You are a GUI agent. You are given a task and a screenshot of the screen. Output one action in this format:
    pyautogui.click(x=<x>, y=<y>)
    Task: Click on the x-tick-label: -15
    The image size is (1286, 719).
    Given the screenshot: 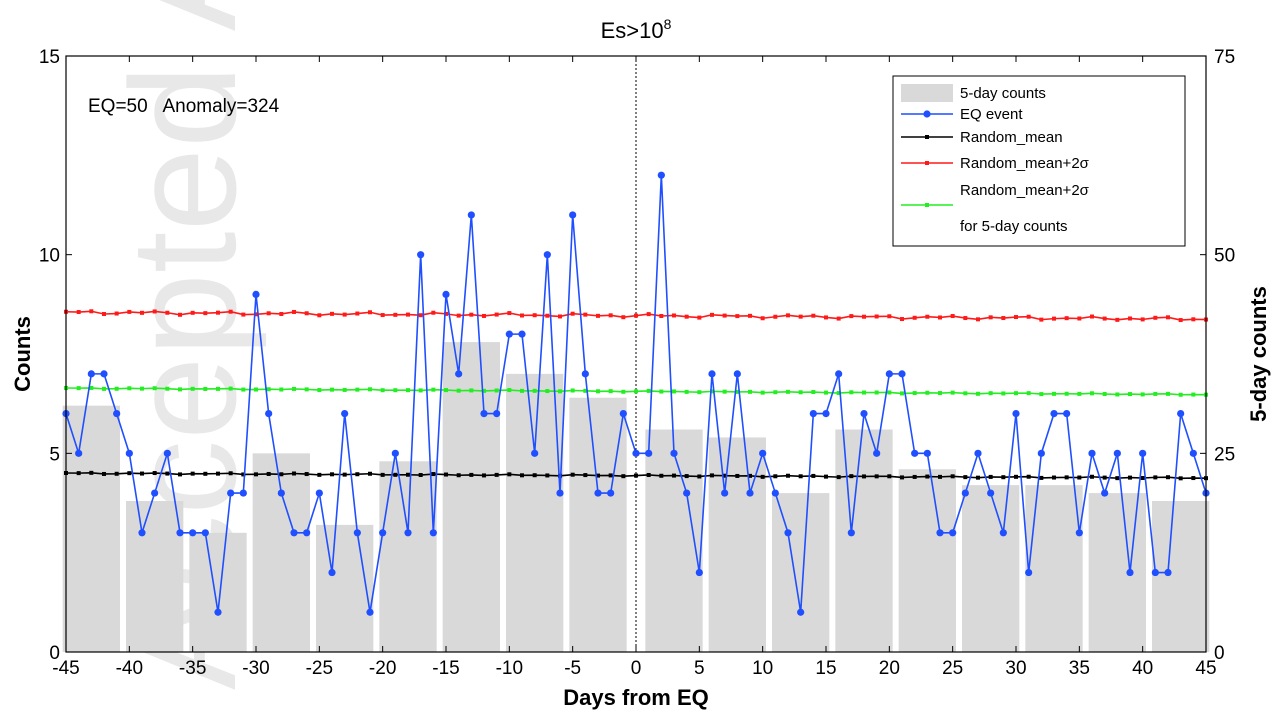 What is the action you would take?
    pyautogui.click(x=445, y=668)
    